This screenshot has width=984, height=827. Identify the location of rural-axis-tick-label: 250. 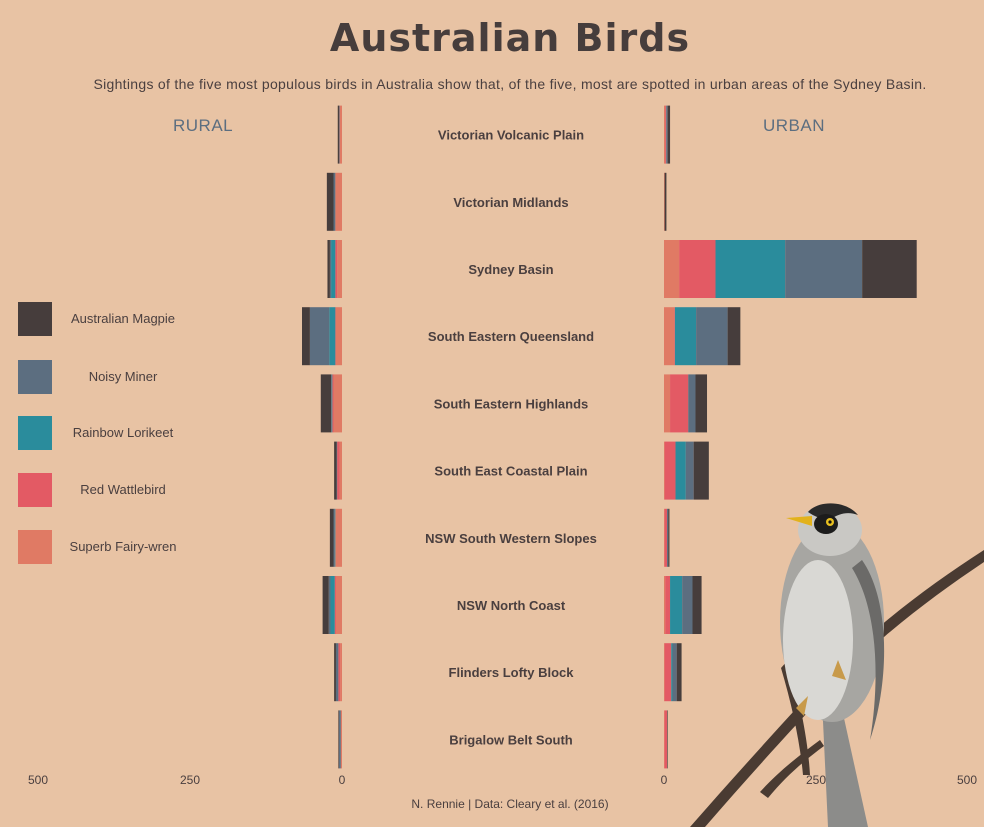
(190, 780).